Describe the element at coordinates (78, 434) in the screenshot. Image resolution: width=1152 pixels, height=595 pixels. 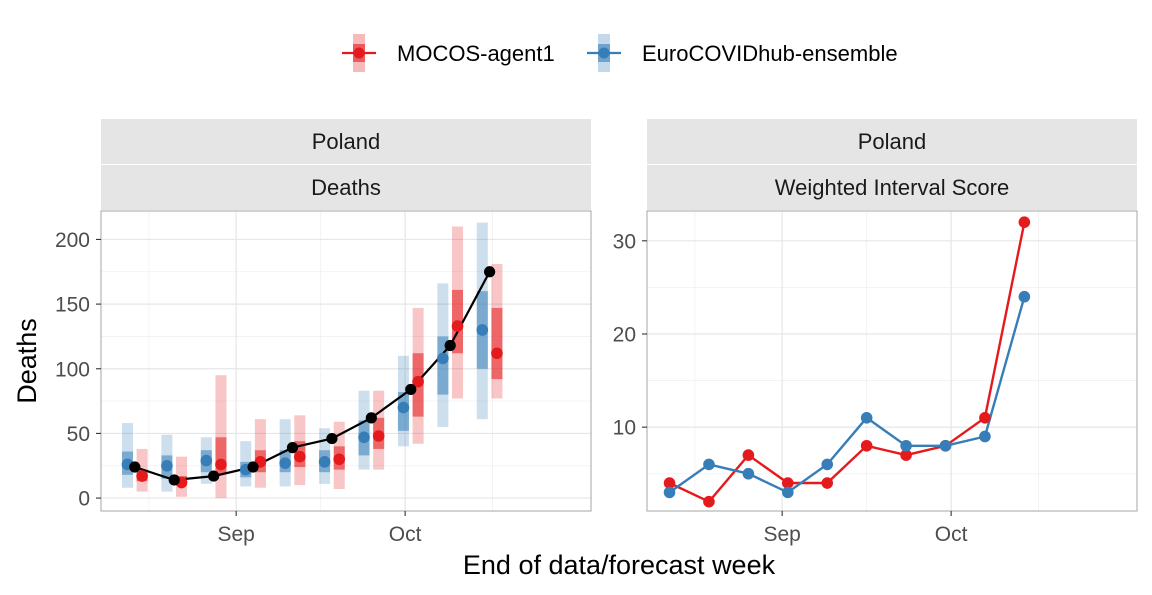
I see `y-tick-label: 50` at that location.